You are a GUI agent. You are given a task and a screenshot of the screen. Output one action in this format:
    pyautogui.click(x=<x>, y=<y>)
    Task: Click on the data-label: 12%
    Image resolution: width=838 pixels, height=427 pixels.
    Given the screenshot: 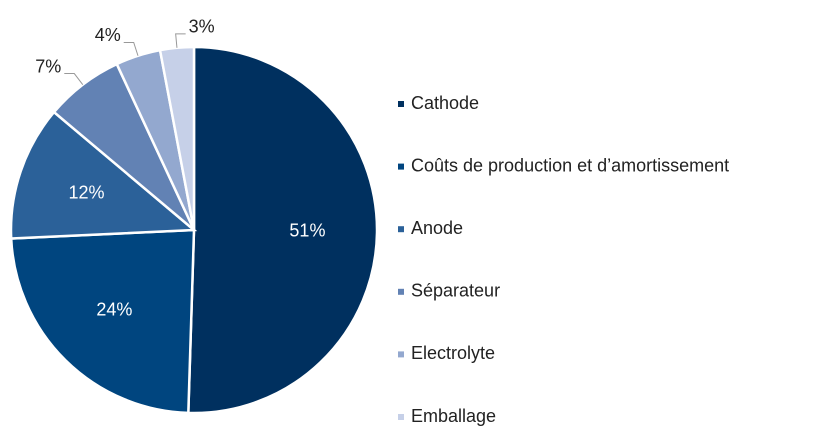 What is the action you would take?
    pyautogui.click(x=87, y=192)
    